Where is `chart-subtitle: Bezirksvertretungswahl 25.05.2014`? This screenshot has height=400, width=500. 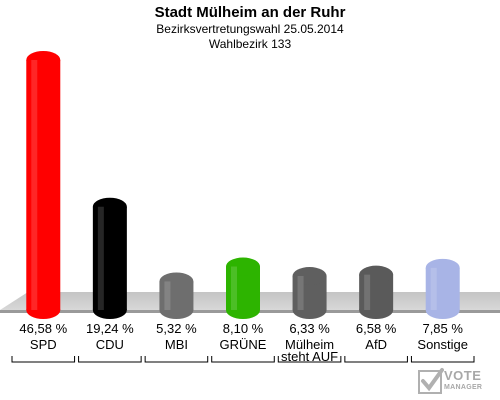
chart-subtitle: Bezirksvertretungswahl 25.05.2014 is located at coordinates (250, 29).